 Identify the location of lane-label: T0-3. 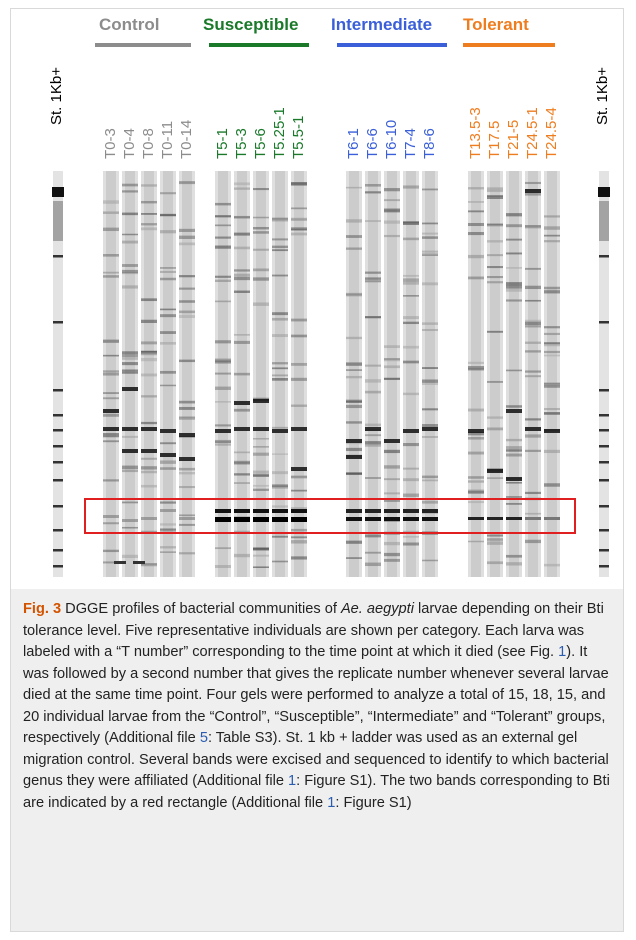
(110, 143).